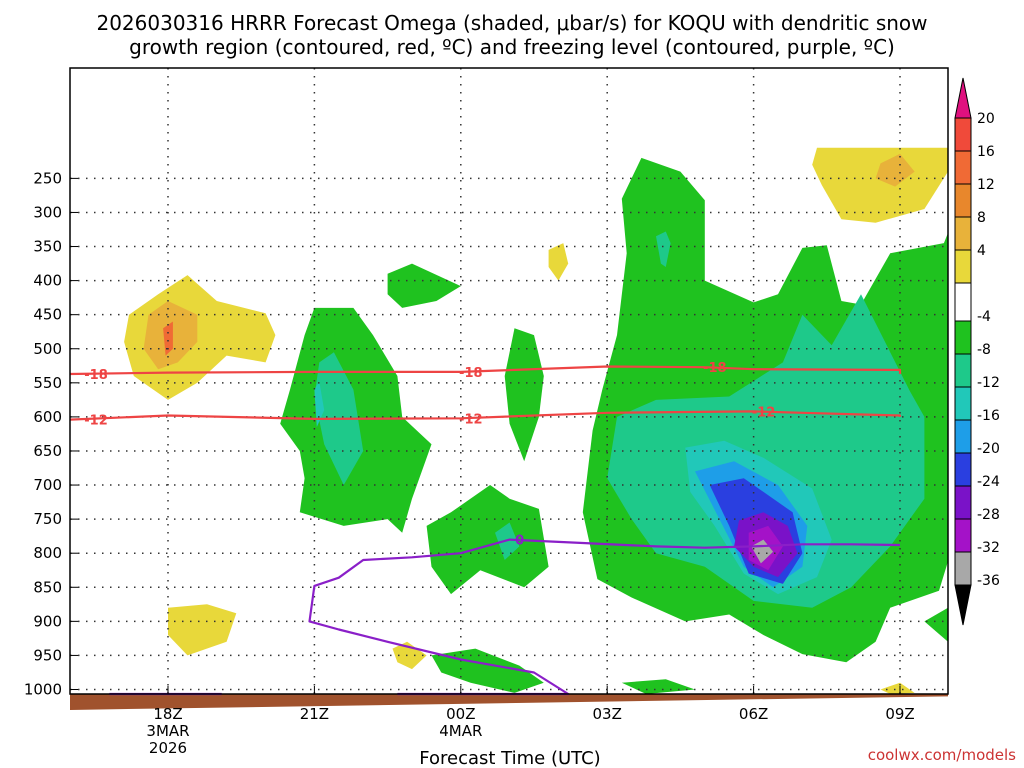  I want to click on contour-label-0-2: -18, so click(715, 368).